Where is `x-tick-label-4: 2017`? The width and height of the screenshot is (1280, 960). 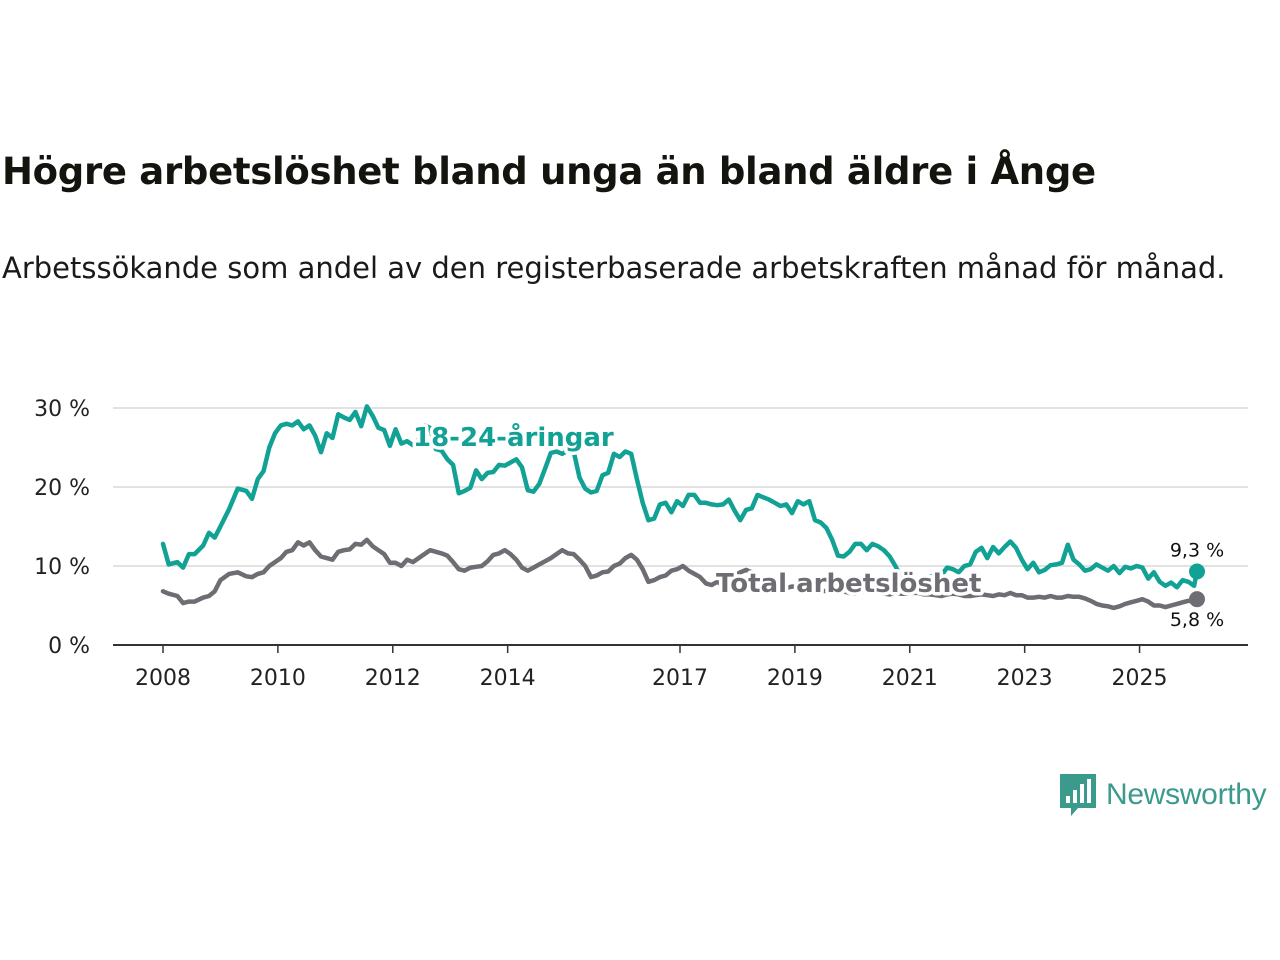
x-tick-label-4: 2017 is located at coordinates (680, 678).